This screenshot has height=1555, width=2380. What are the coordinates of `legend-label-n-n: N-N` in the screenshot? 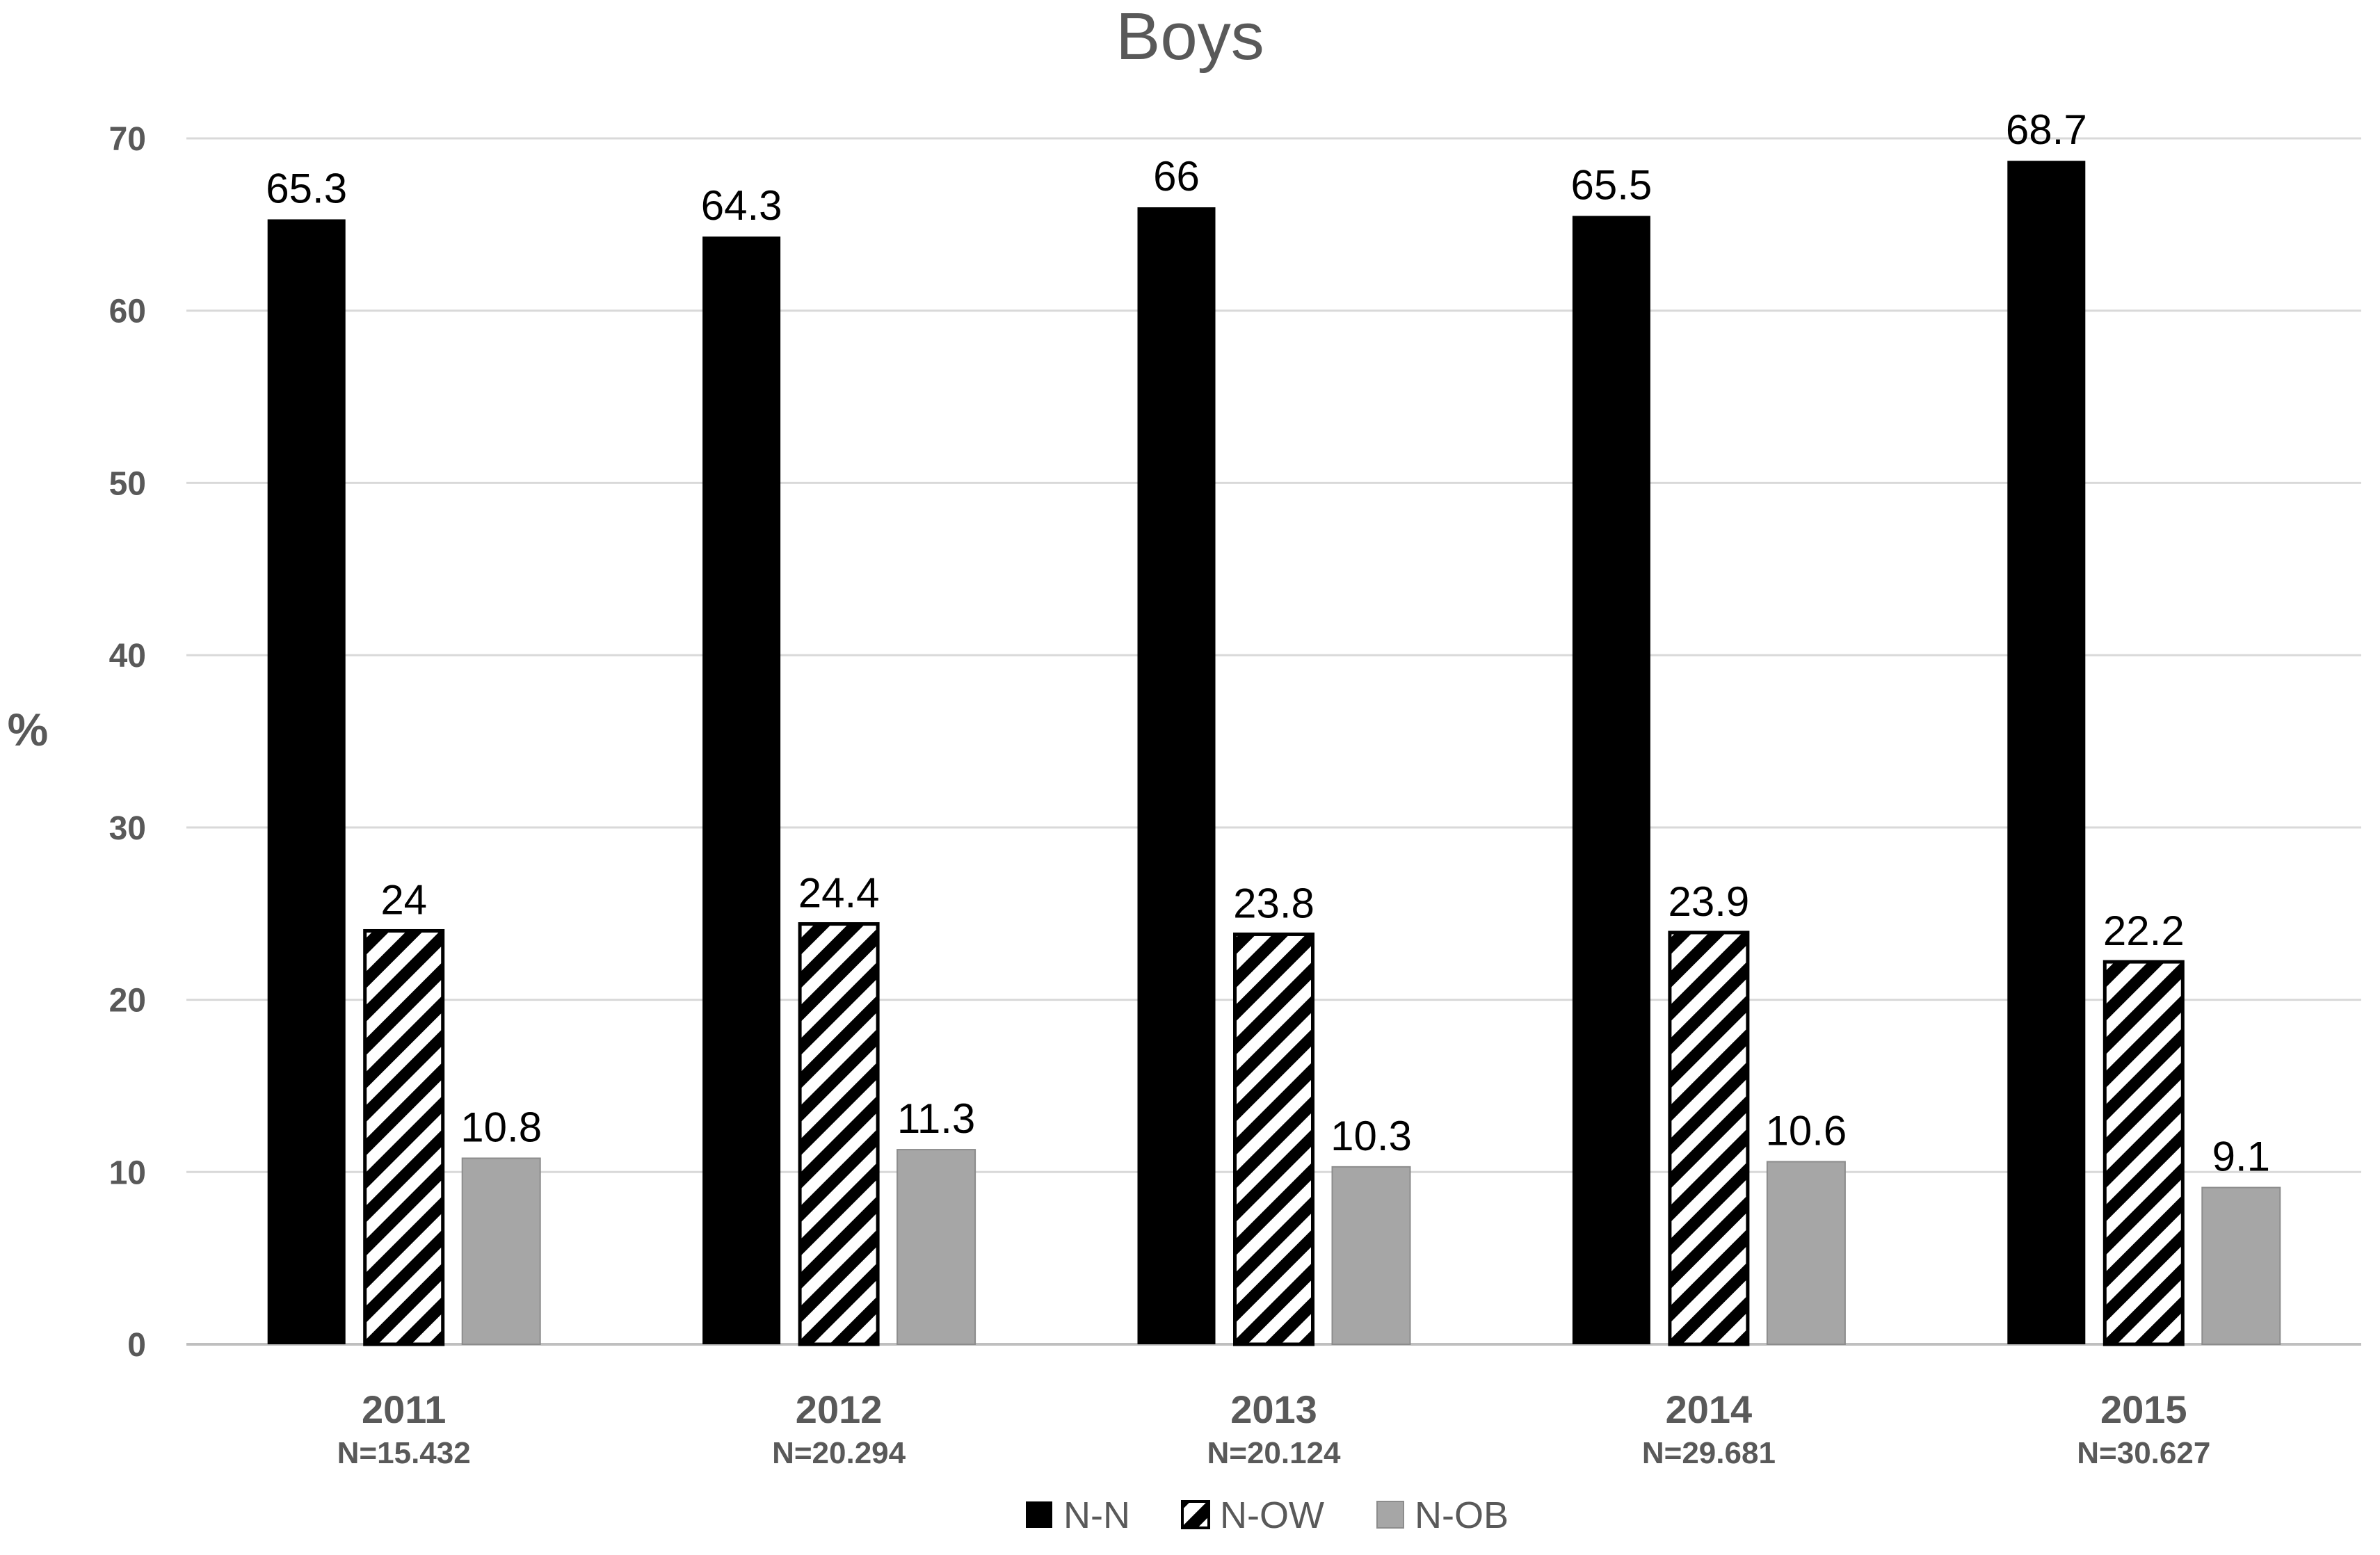 It's located at (1096, 1515).